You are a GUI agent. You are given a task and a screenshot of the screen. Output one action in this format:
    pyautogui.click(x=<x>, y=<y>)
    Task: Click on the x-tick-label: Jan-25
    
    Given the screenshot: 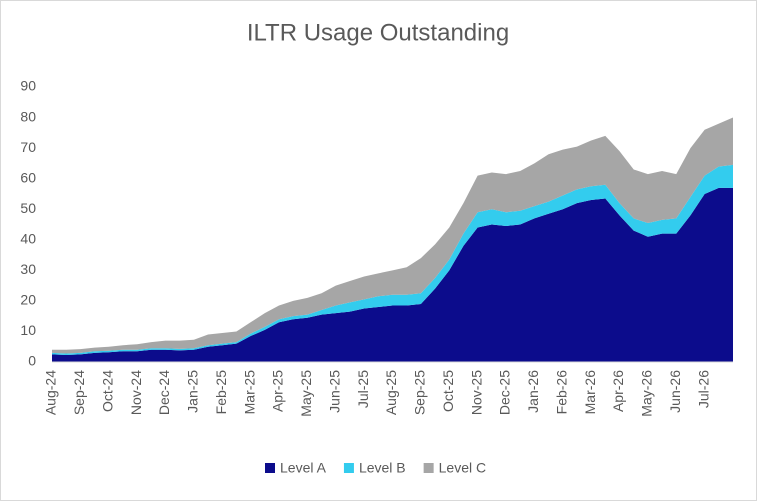 What is the action you would take?
    pyautogui.click(x=193, y=391)
    